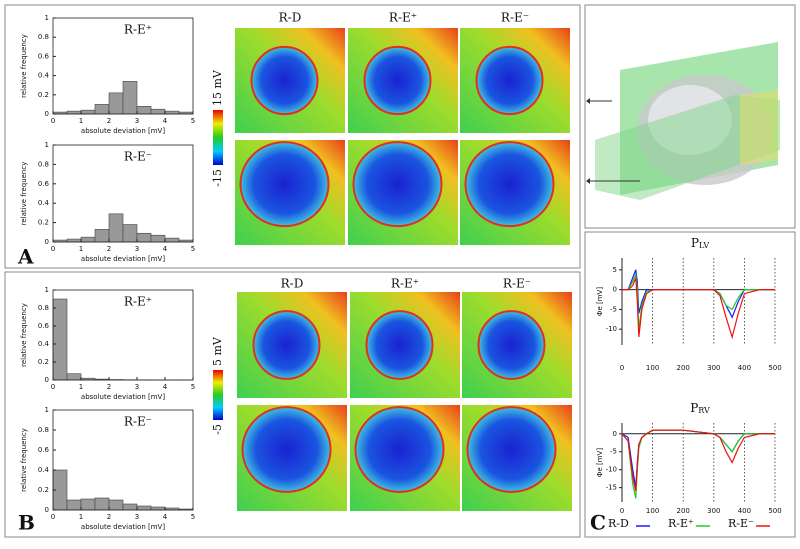  Describe the element at coordinates (138, 302) in the screenshot. I see `chart-title: R-E⁺` at that location.